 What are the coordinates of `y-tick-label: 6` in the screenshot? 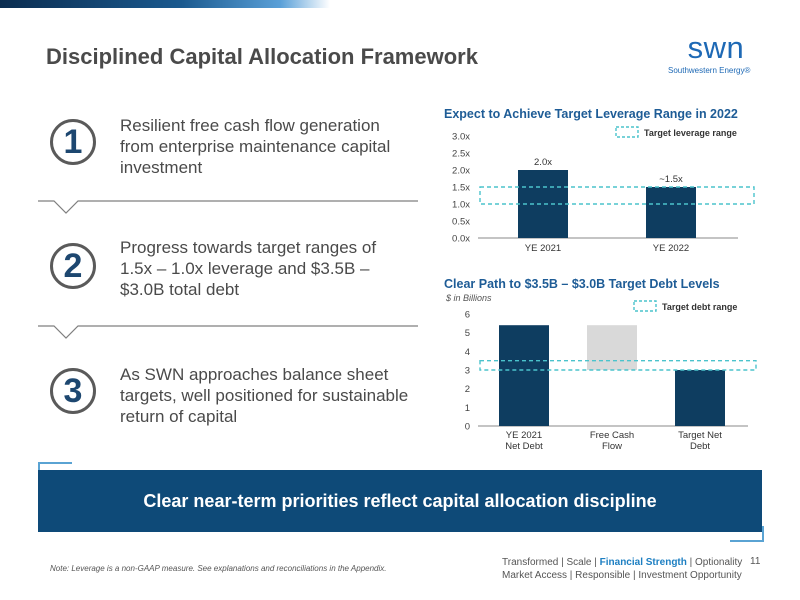 It's located at (467, 315).